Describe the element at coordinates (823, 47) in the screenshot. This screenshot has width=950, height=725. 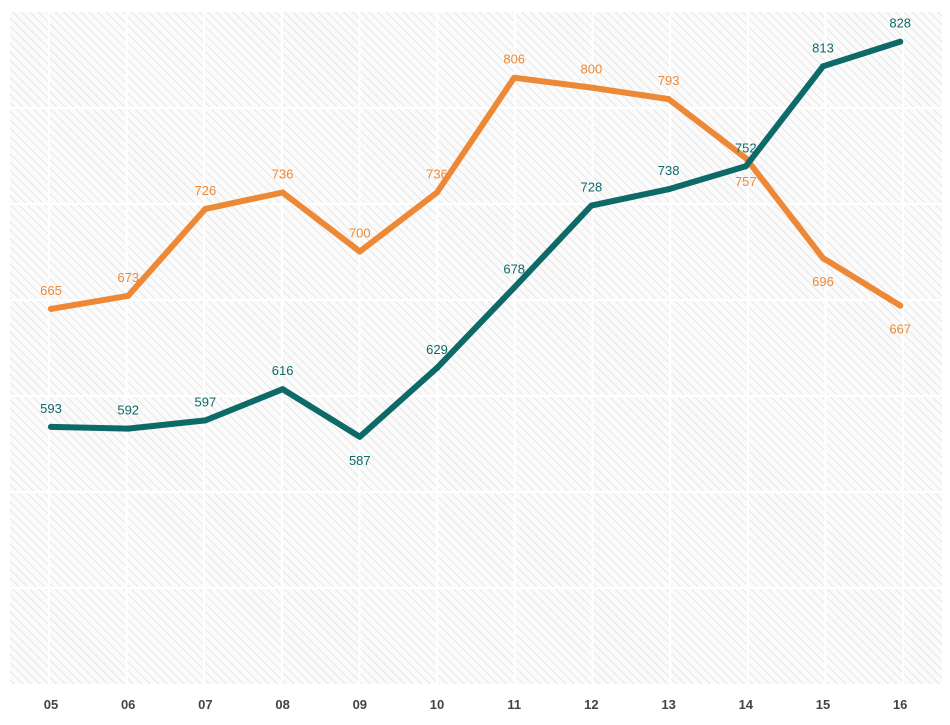
I see `teal-series-data-label: 813` at that location.